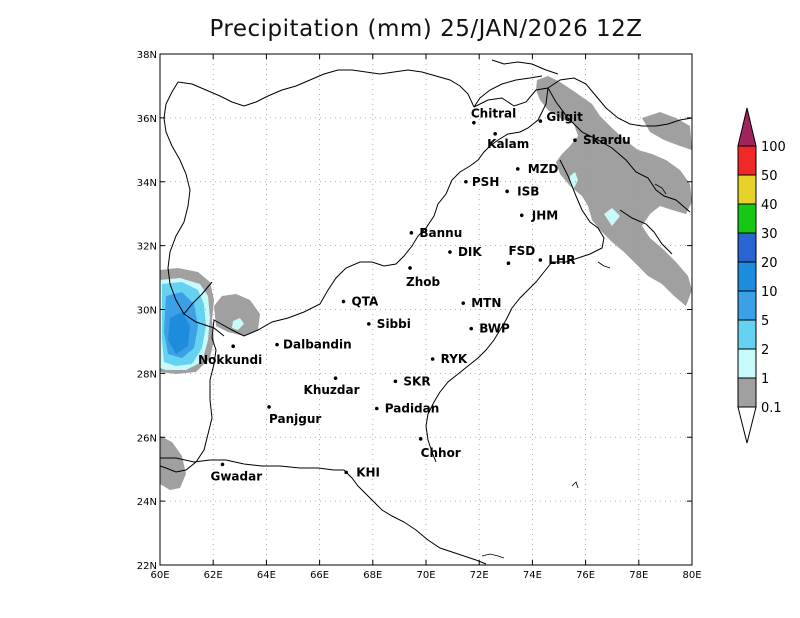  What do you see at coordinates (761, 275) in the screenshot?
I see `legend-colorbar: 100 50 40 30 20 10 5 2 1 0.1` at bounding box center [761, 275].